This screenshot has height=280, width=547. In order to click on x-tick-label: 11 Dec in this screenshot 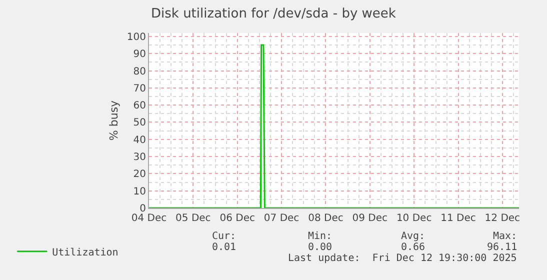, I will do `click(458, 218)`.